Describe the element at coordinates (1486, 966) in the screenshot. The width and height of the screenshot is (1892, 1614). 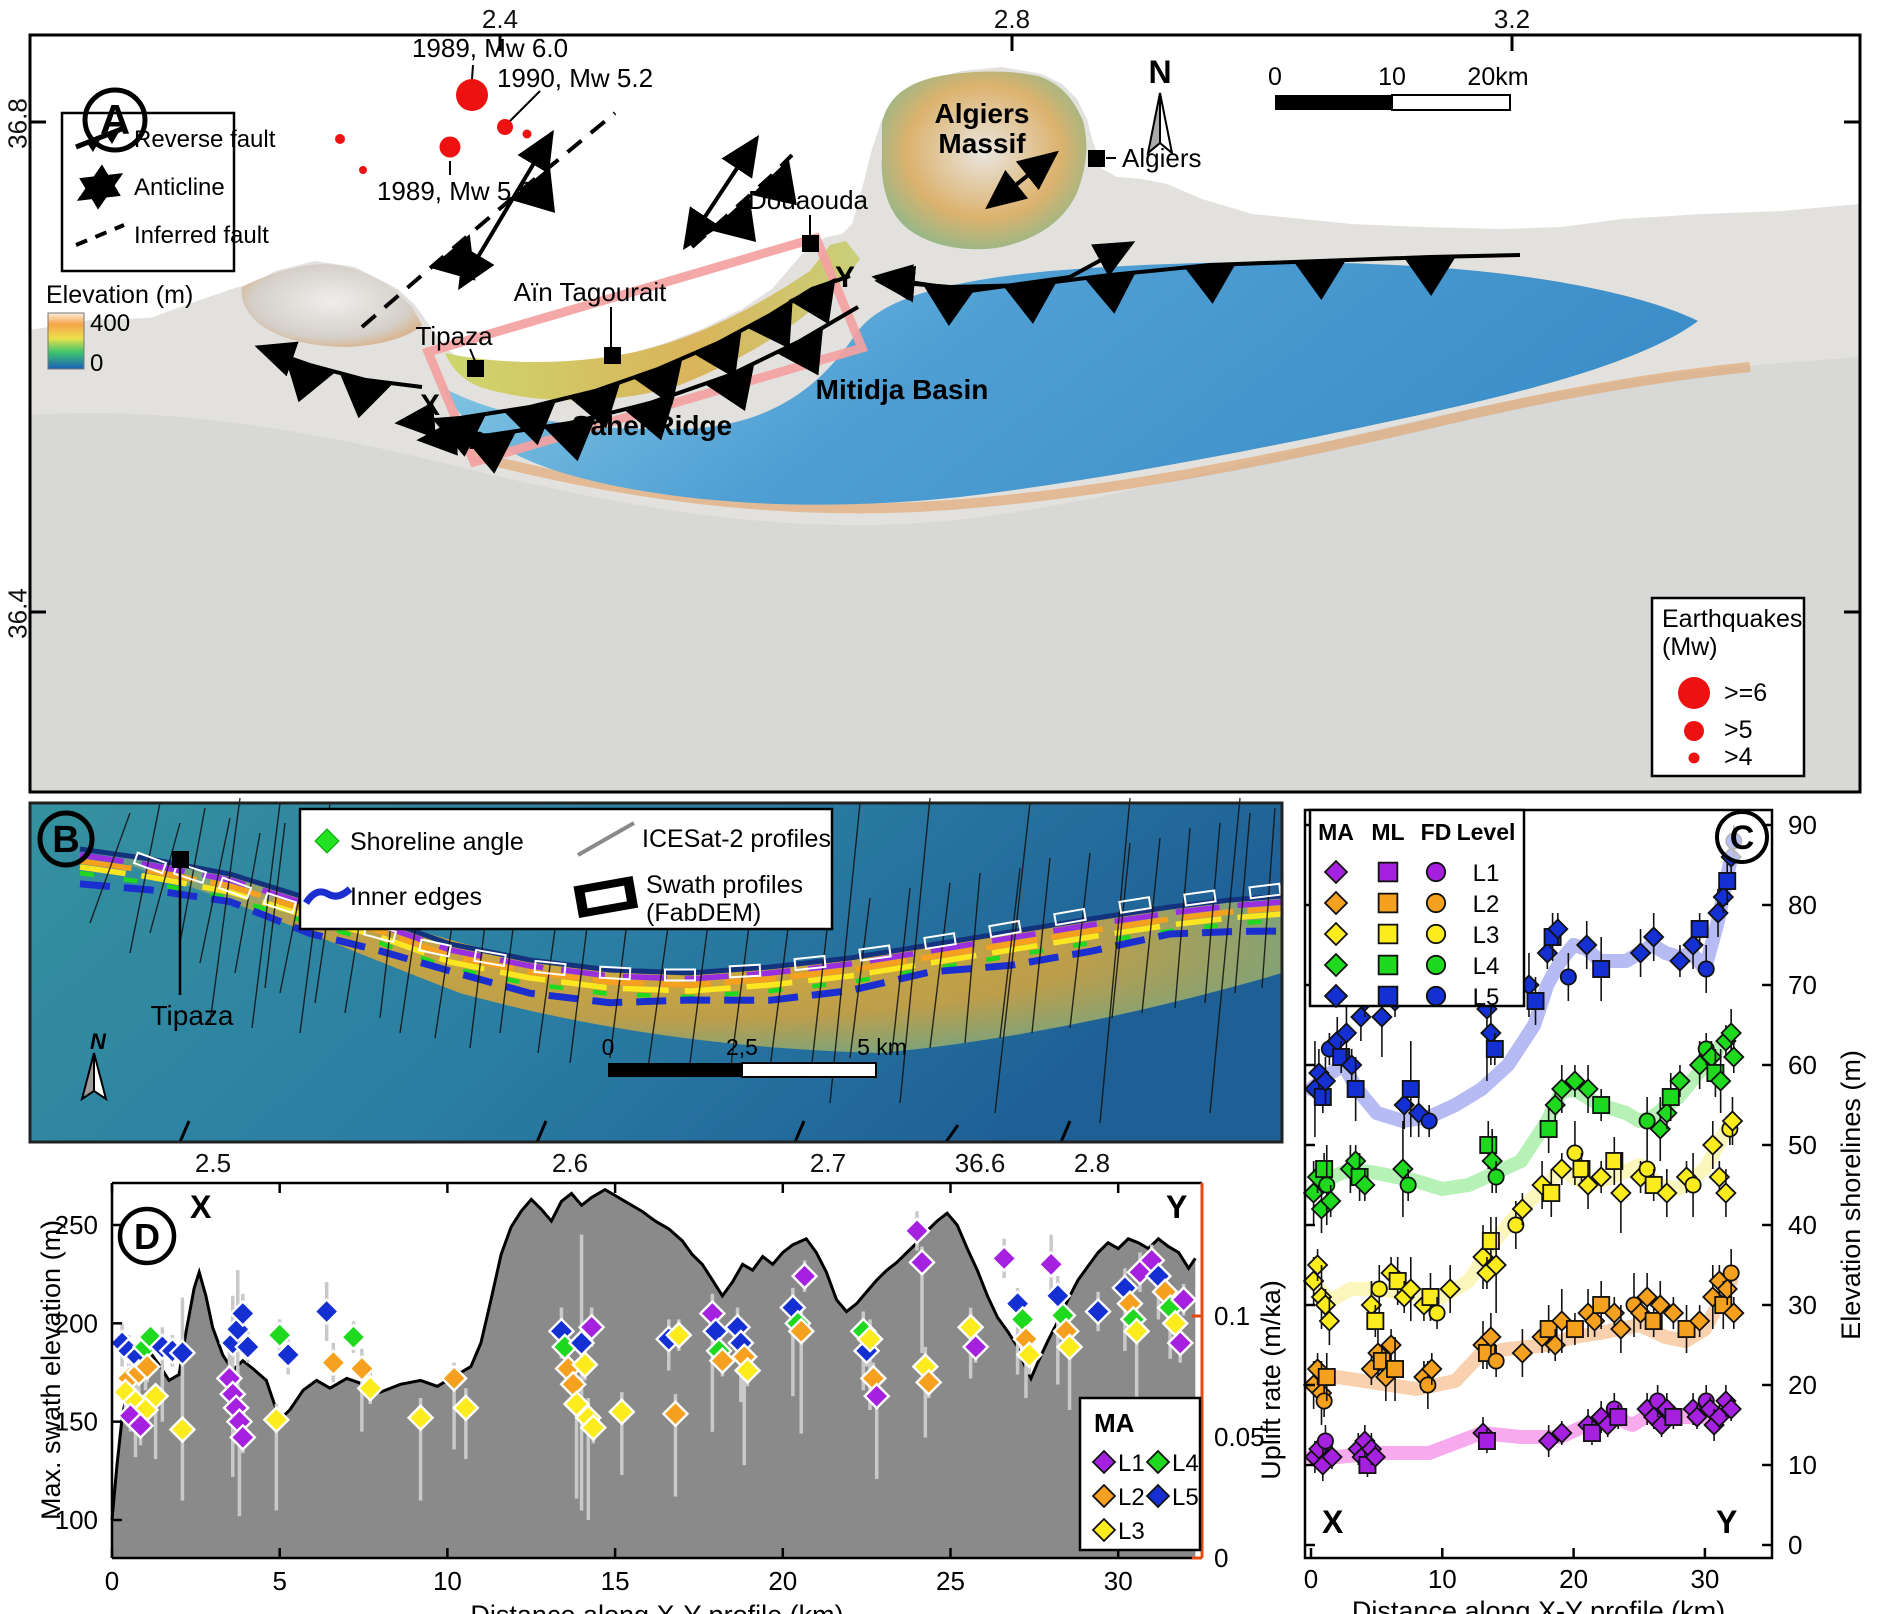
I see `c-legend-level: L4` at that location.